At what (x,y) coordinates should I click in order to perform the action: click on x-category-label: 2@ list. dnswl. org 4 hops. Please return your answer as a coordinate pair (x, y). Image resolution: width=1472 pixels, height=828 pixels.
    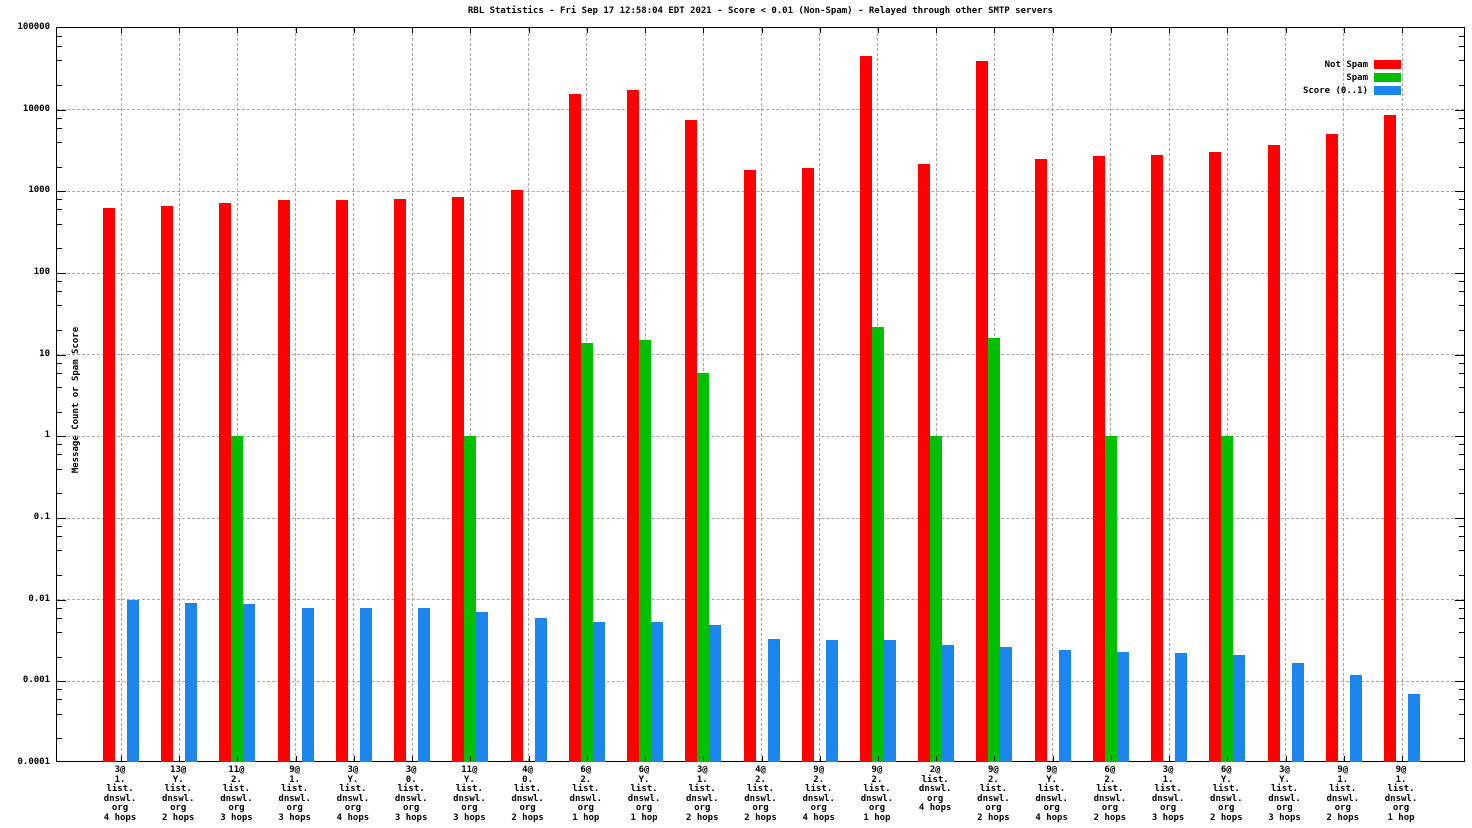
    Looking at the image, I should click on (935, 789).